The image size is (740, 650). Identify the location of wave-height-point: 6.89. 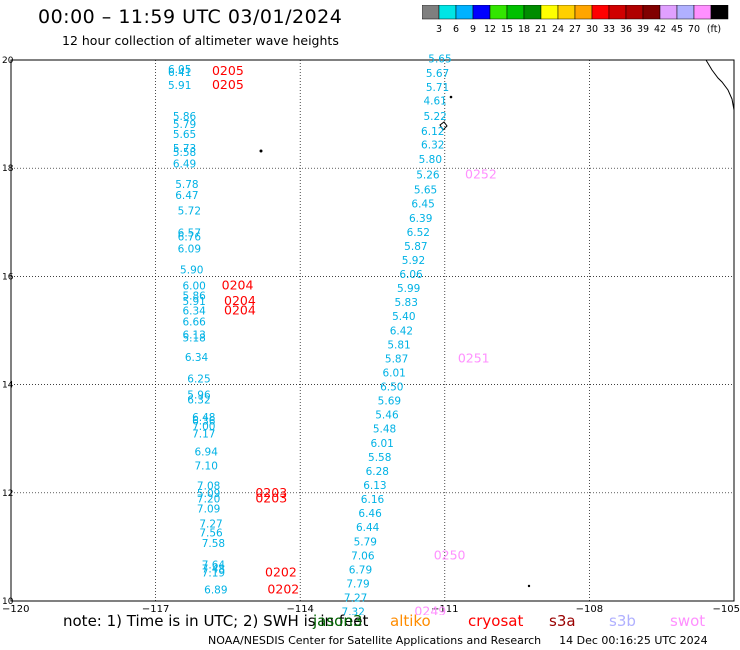
(215, 590).